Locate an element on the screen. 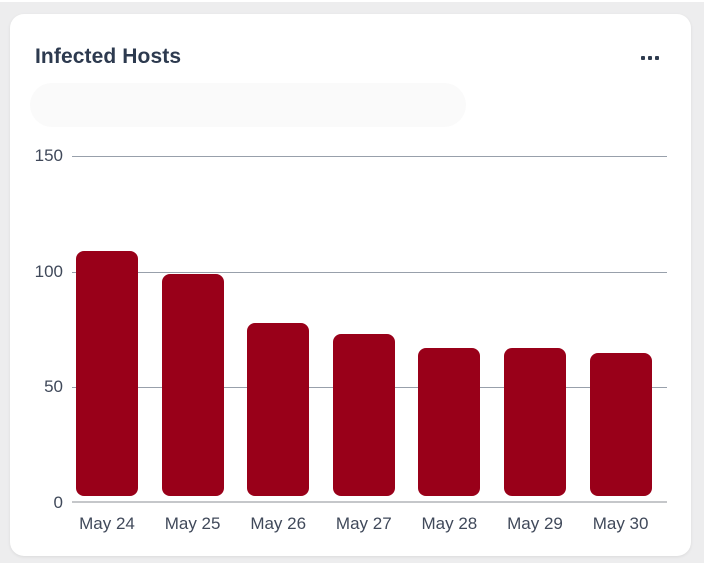  x-tick-label-6: May 30 is located at coordinates (620, 523).